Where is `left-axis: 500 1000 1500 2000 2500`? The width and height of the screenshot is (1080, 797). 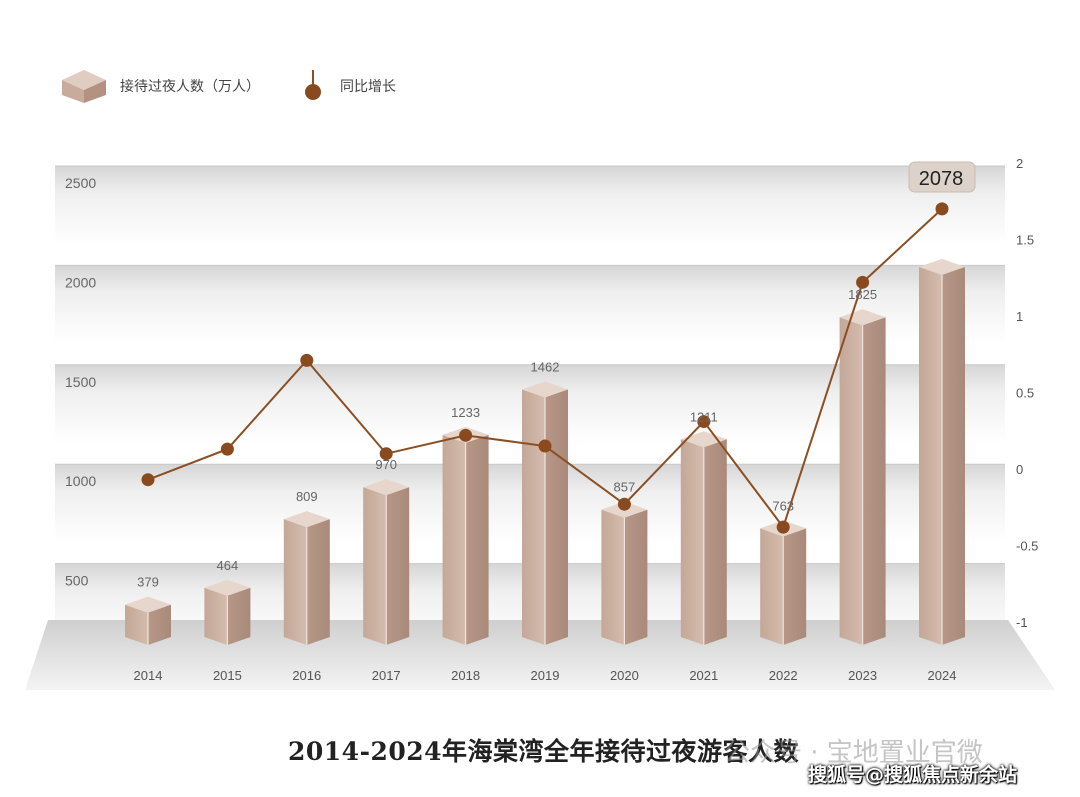 left-axis: 500 1000 1500 2000 2500 is located at coordinates (80, 382).